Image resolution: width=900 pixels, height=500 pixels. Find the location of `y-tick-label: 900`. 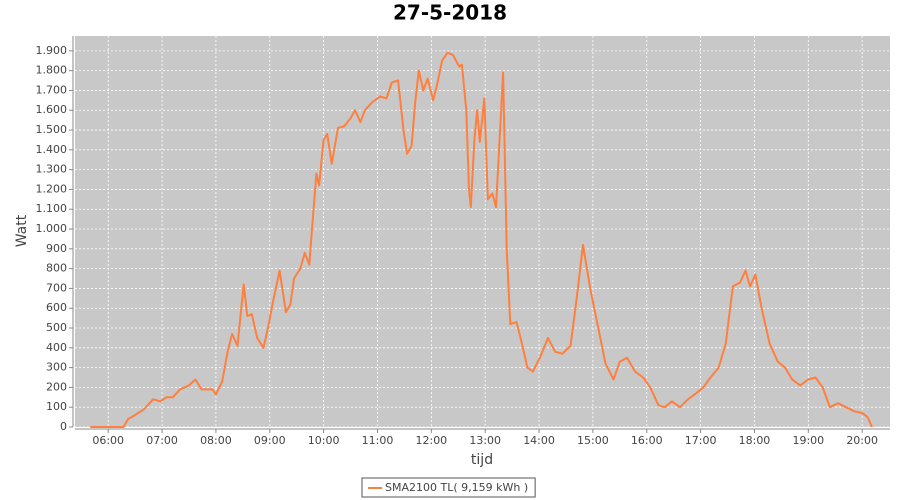

y-tick-label: 900 is located at coordinates (56, 248).